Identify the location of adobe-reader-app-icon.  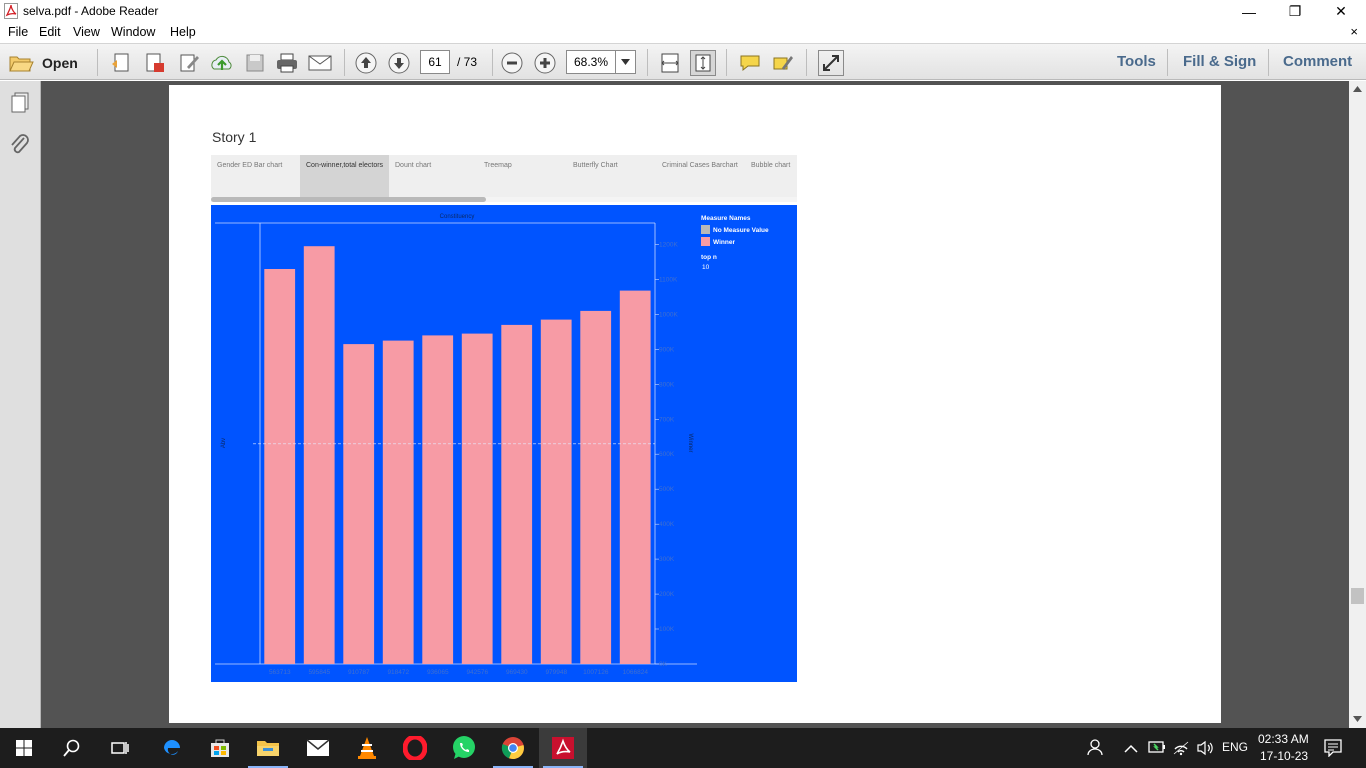
(11, 11).